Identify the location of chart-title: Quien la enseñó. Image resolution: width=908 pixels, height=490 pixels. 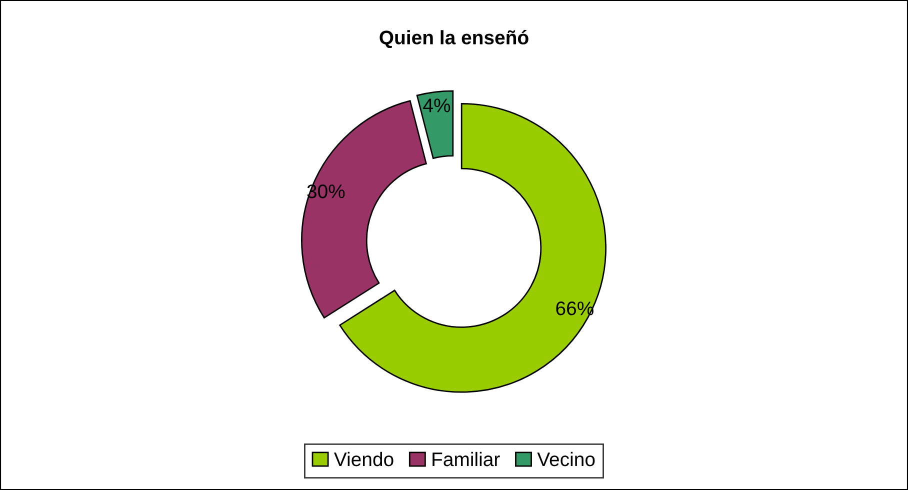
(454, 39).